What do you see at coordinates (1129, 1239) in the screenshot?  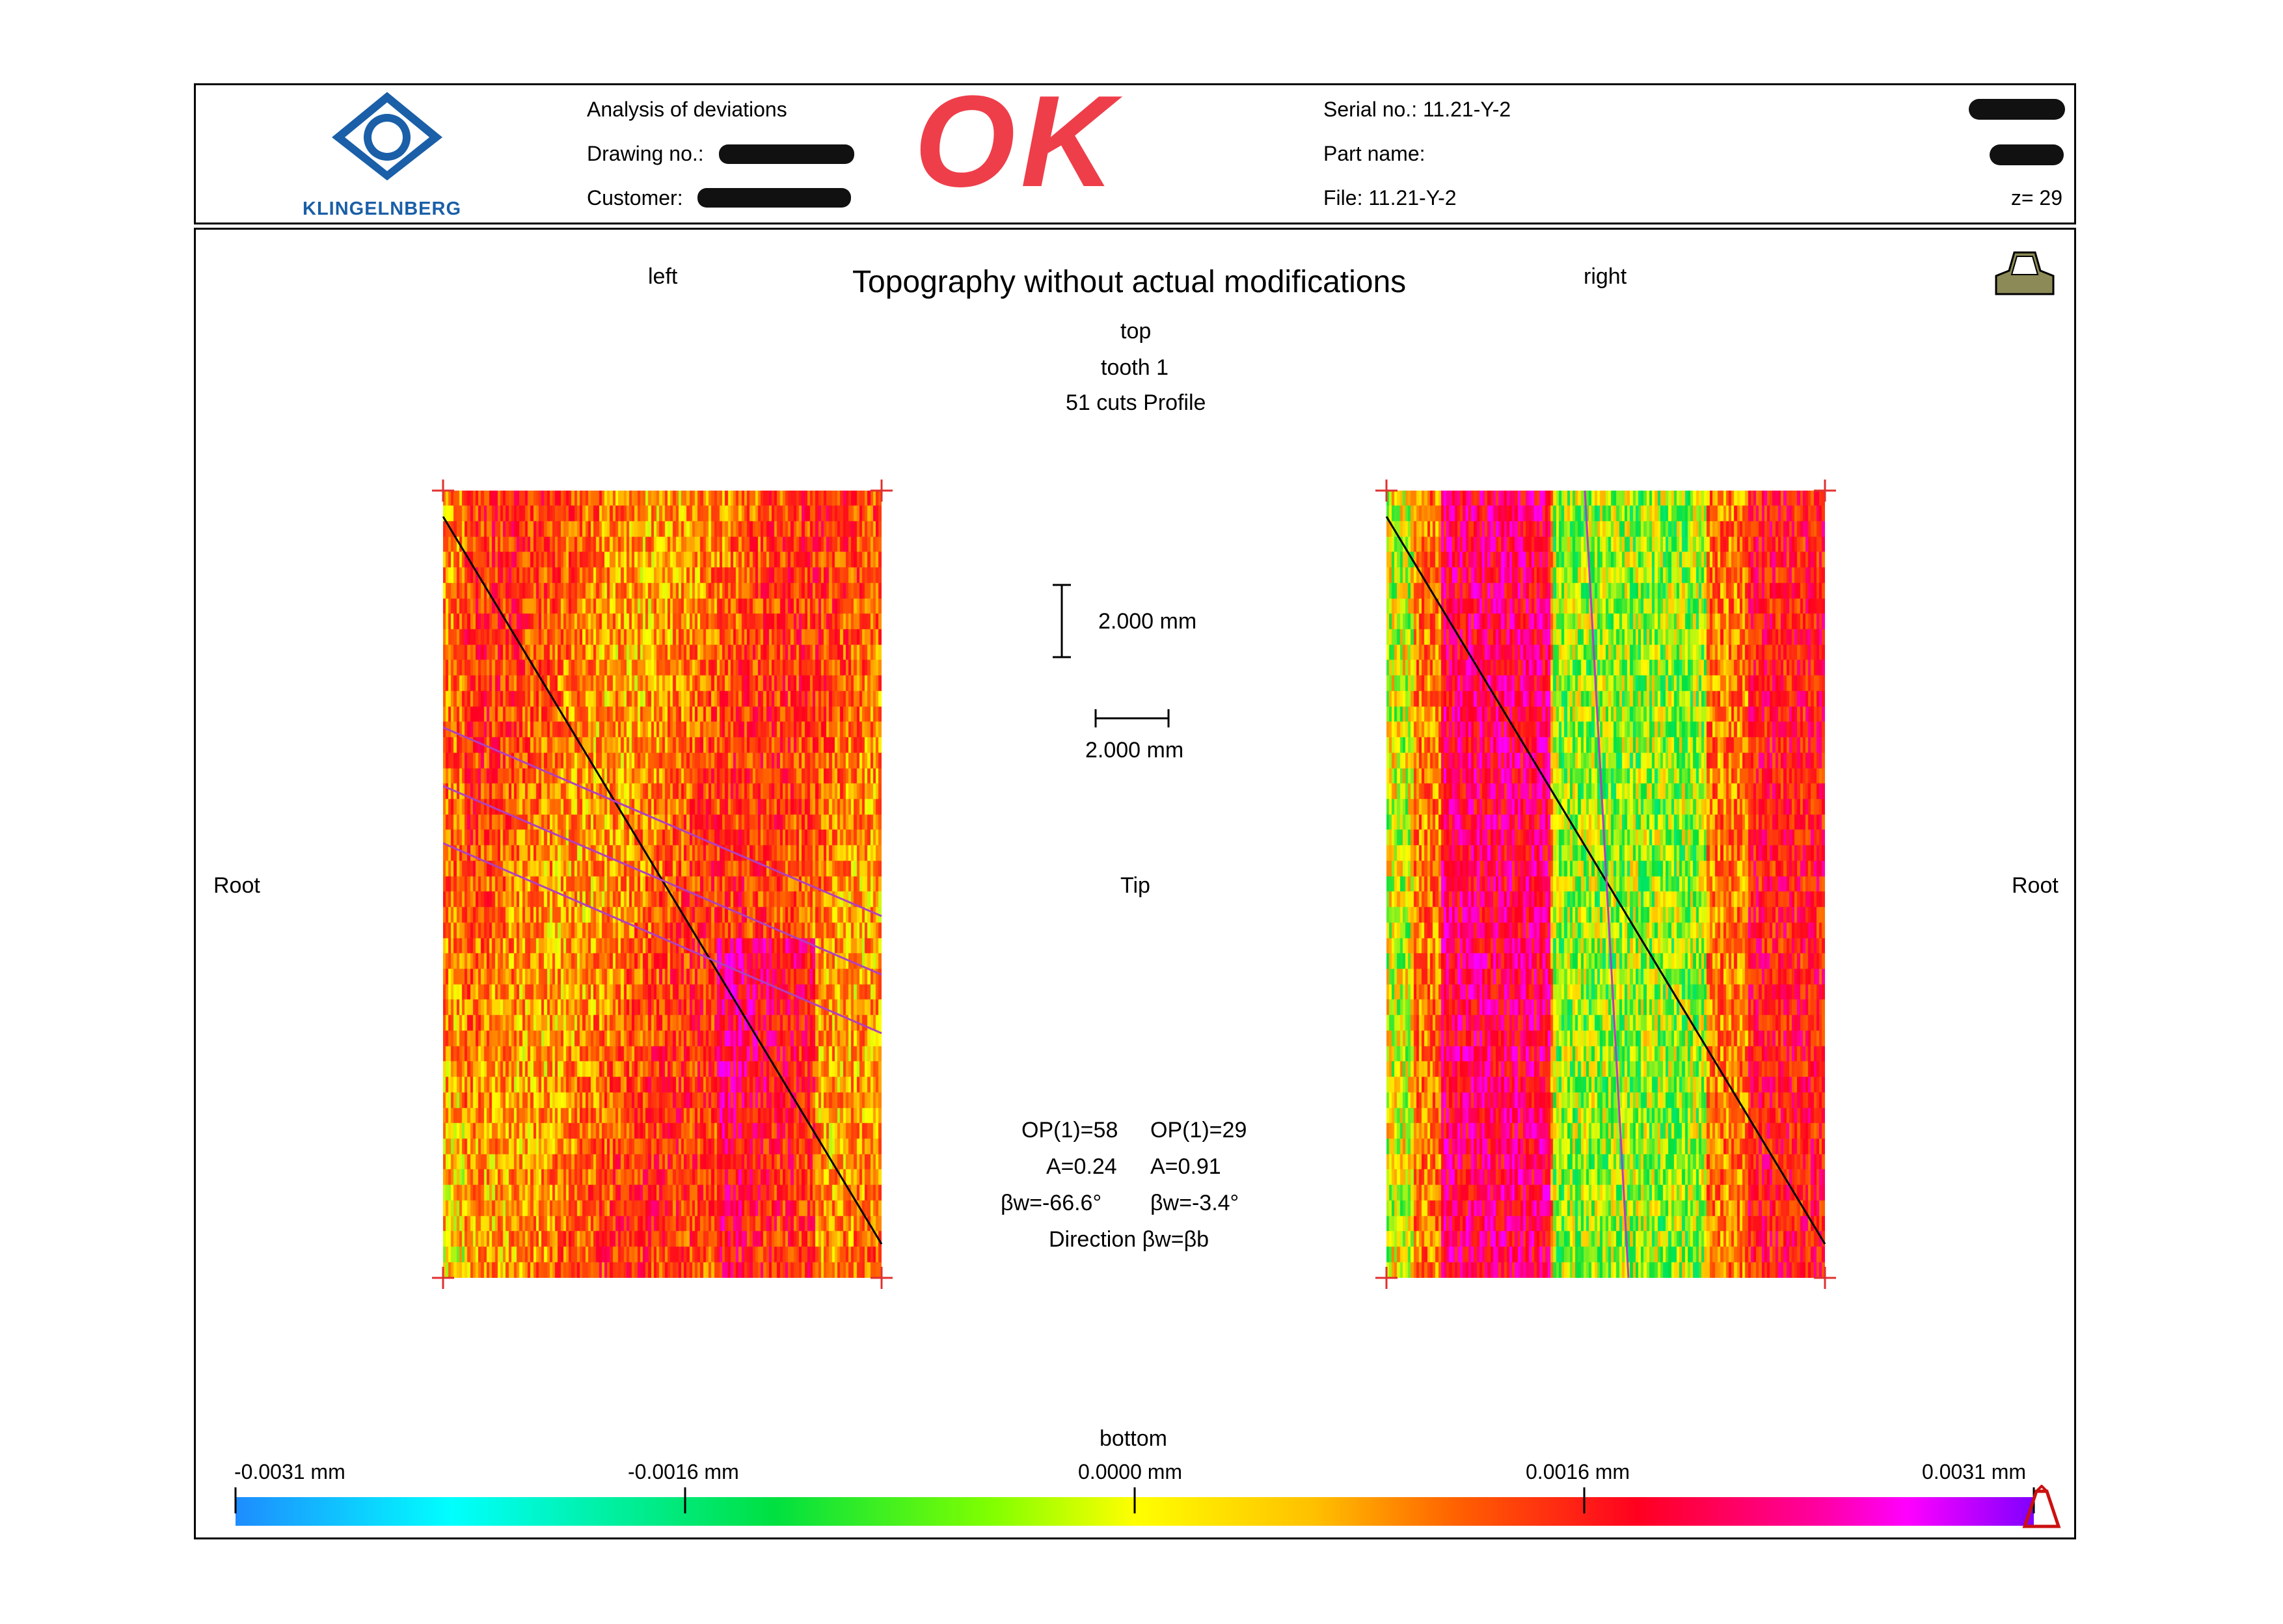 I see `direction-label: Direction βw=βb` at bounding box center [1129, 1239].